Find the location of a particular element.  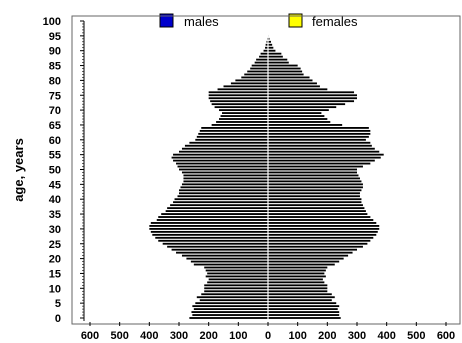

x-tick-label: 0 is located at coordinates (268, 336).